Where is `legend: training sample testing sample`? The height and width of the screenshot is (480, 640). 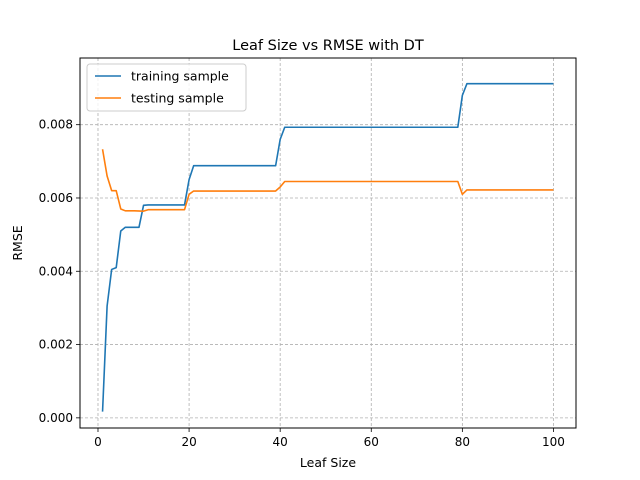 legend: training sample testing sample is located at coordinates (166, 87).